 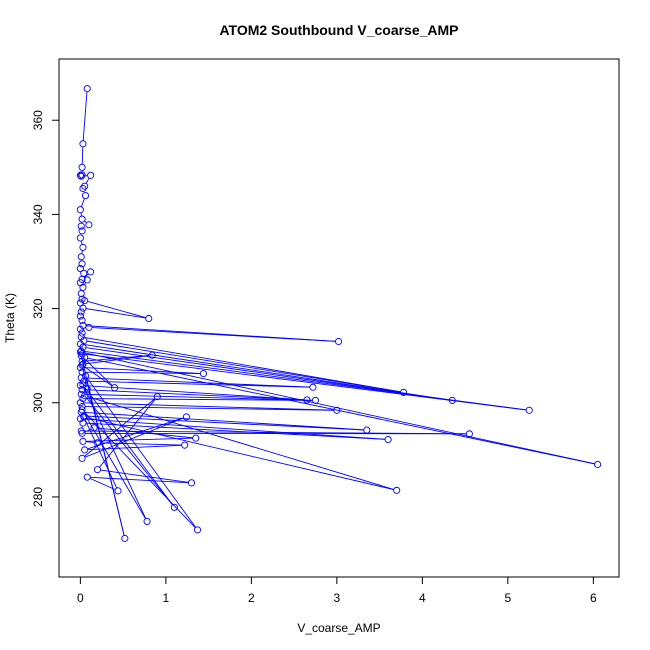 I want to click on x-tick-label: 3, so click(x=337, y=598).